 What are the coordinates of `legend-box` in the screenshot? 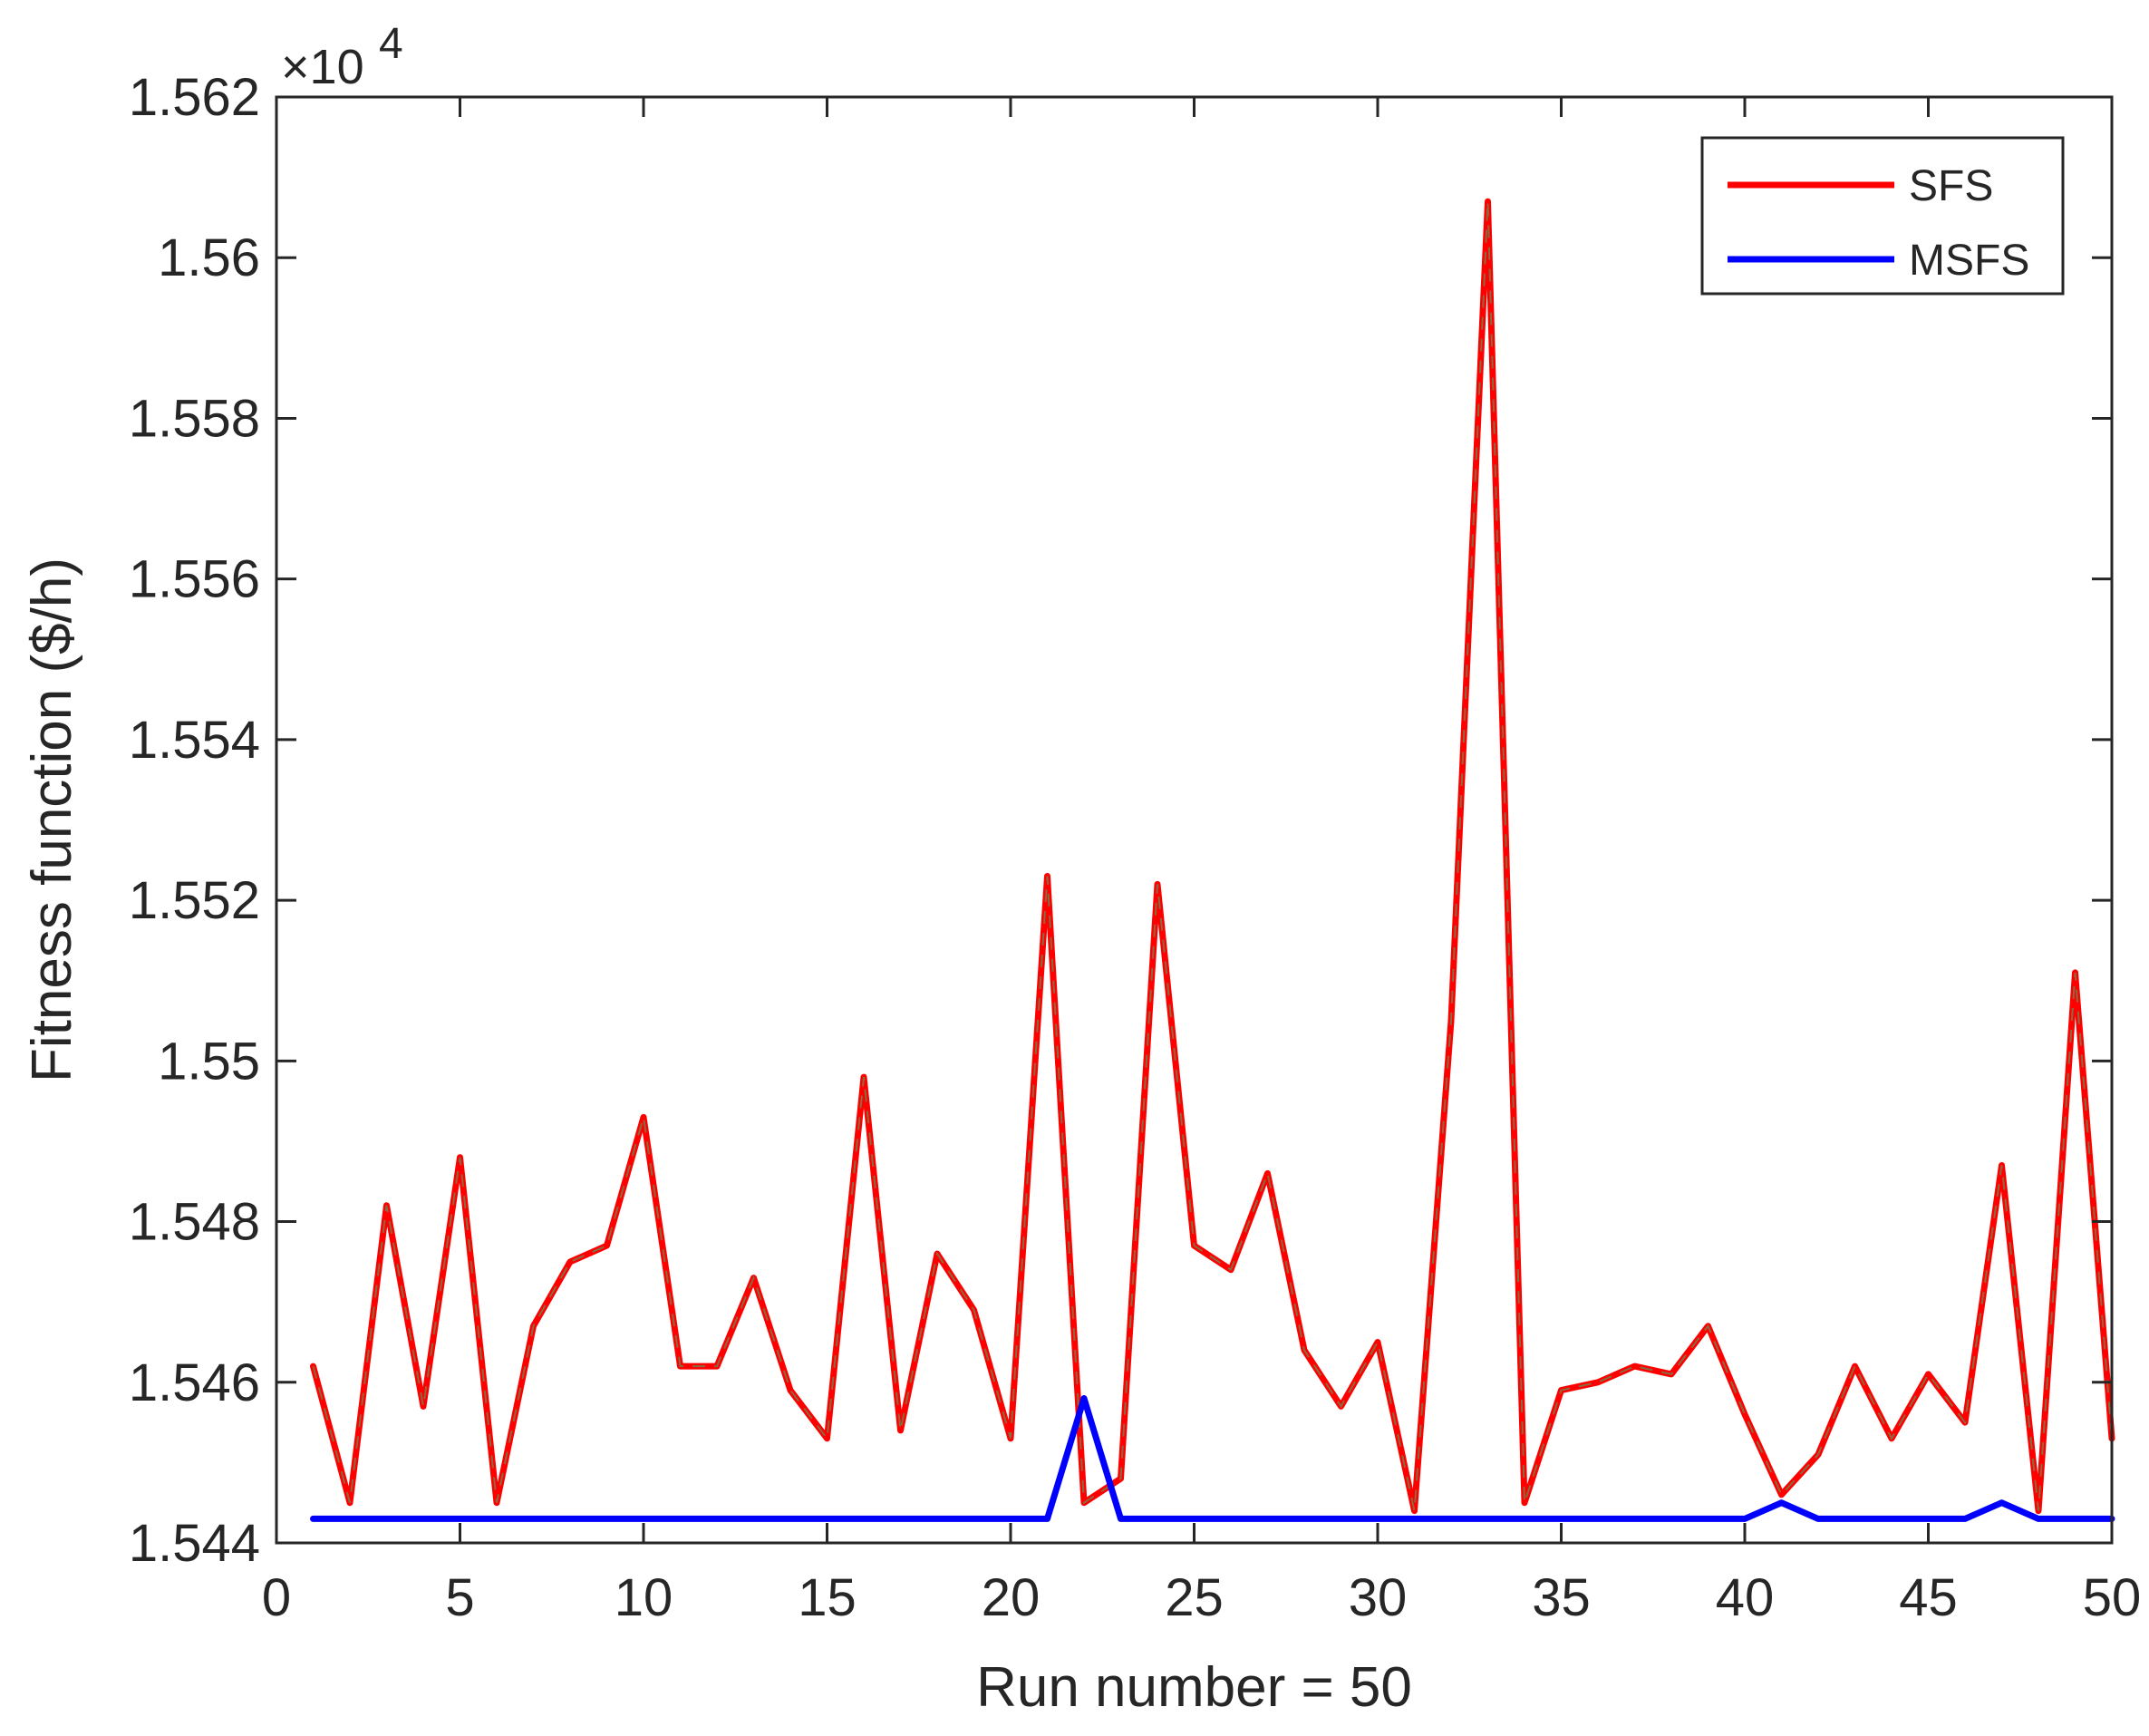 It's located at (1883, 216).